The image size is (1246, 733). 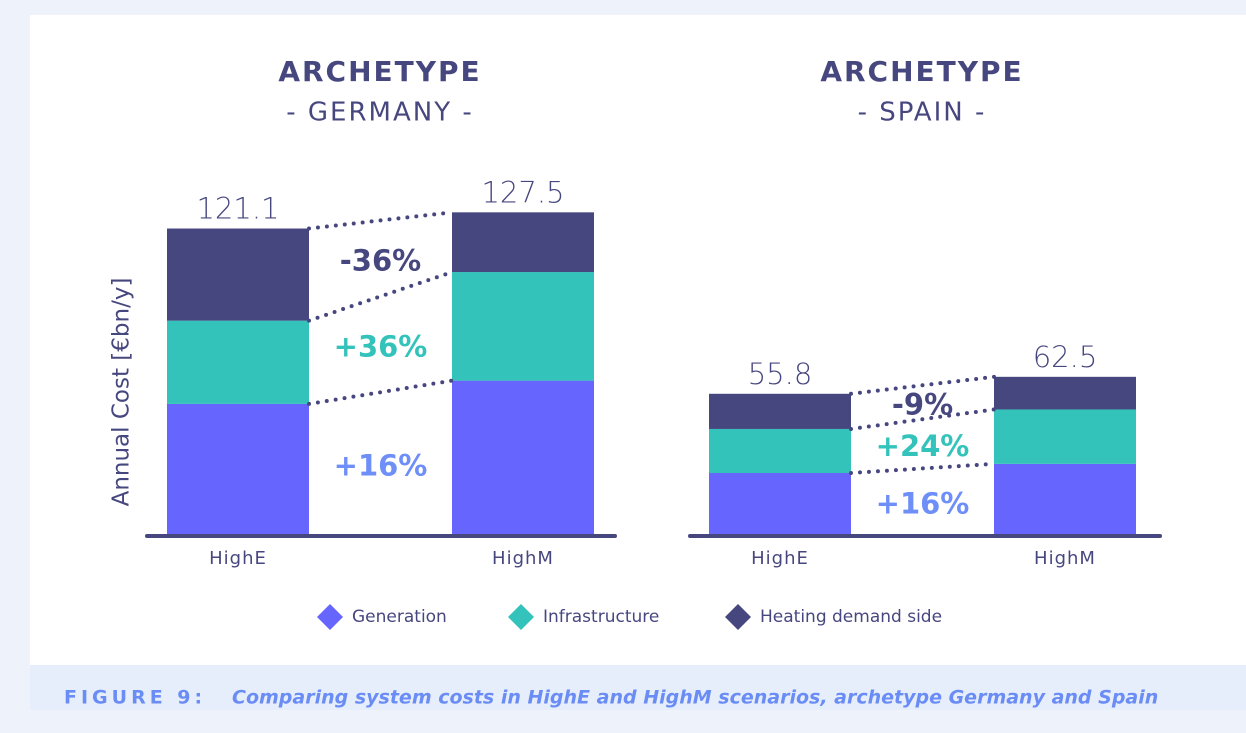 I want to click on chart-subtitle: - GERMANY -, so click(x=379, y=113).